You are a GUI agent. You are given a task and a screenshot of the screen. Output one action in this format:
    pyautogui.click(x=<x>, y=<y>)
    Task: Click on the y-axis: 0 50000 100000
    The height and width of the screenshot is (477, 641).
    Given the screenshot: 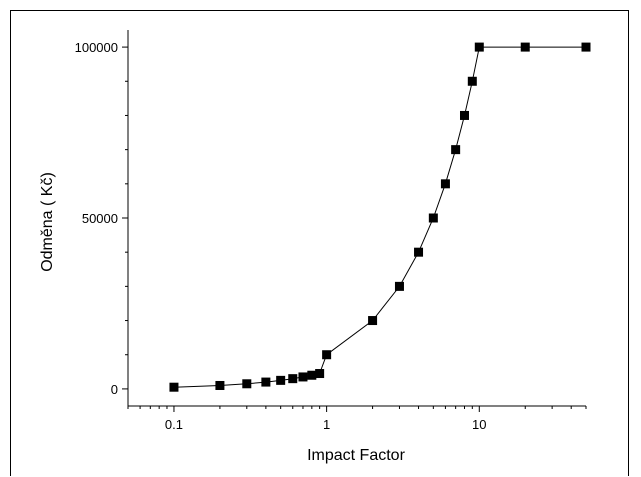 What is the action you would take?
    pyautogui.click(x=102, y=218)
    